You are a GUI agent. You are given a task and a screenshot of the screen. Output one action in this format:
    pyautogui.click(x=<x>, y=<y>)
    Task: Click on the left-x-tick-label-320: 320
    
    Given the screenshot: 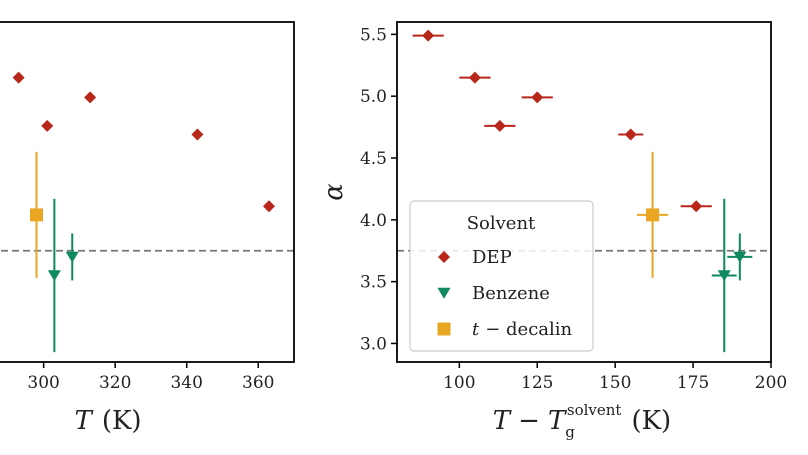 What is the action you would take?
    pyautogui.click(x=115, y=383)
    